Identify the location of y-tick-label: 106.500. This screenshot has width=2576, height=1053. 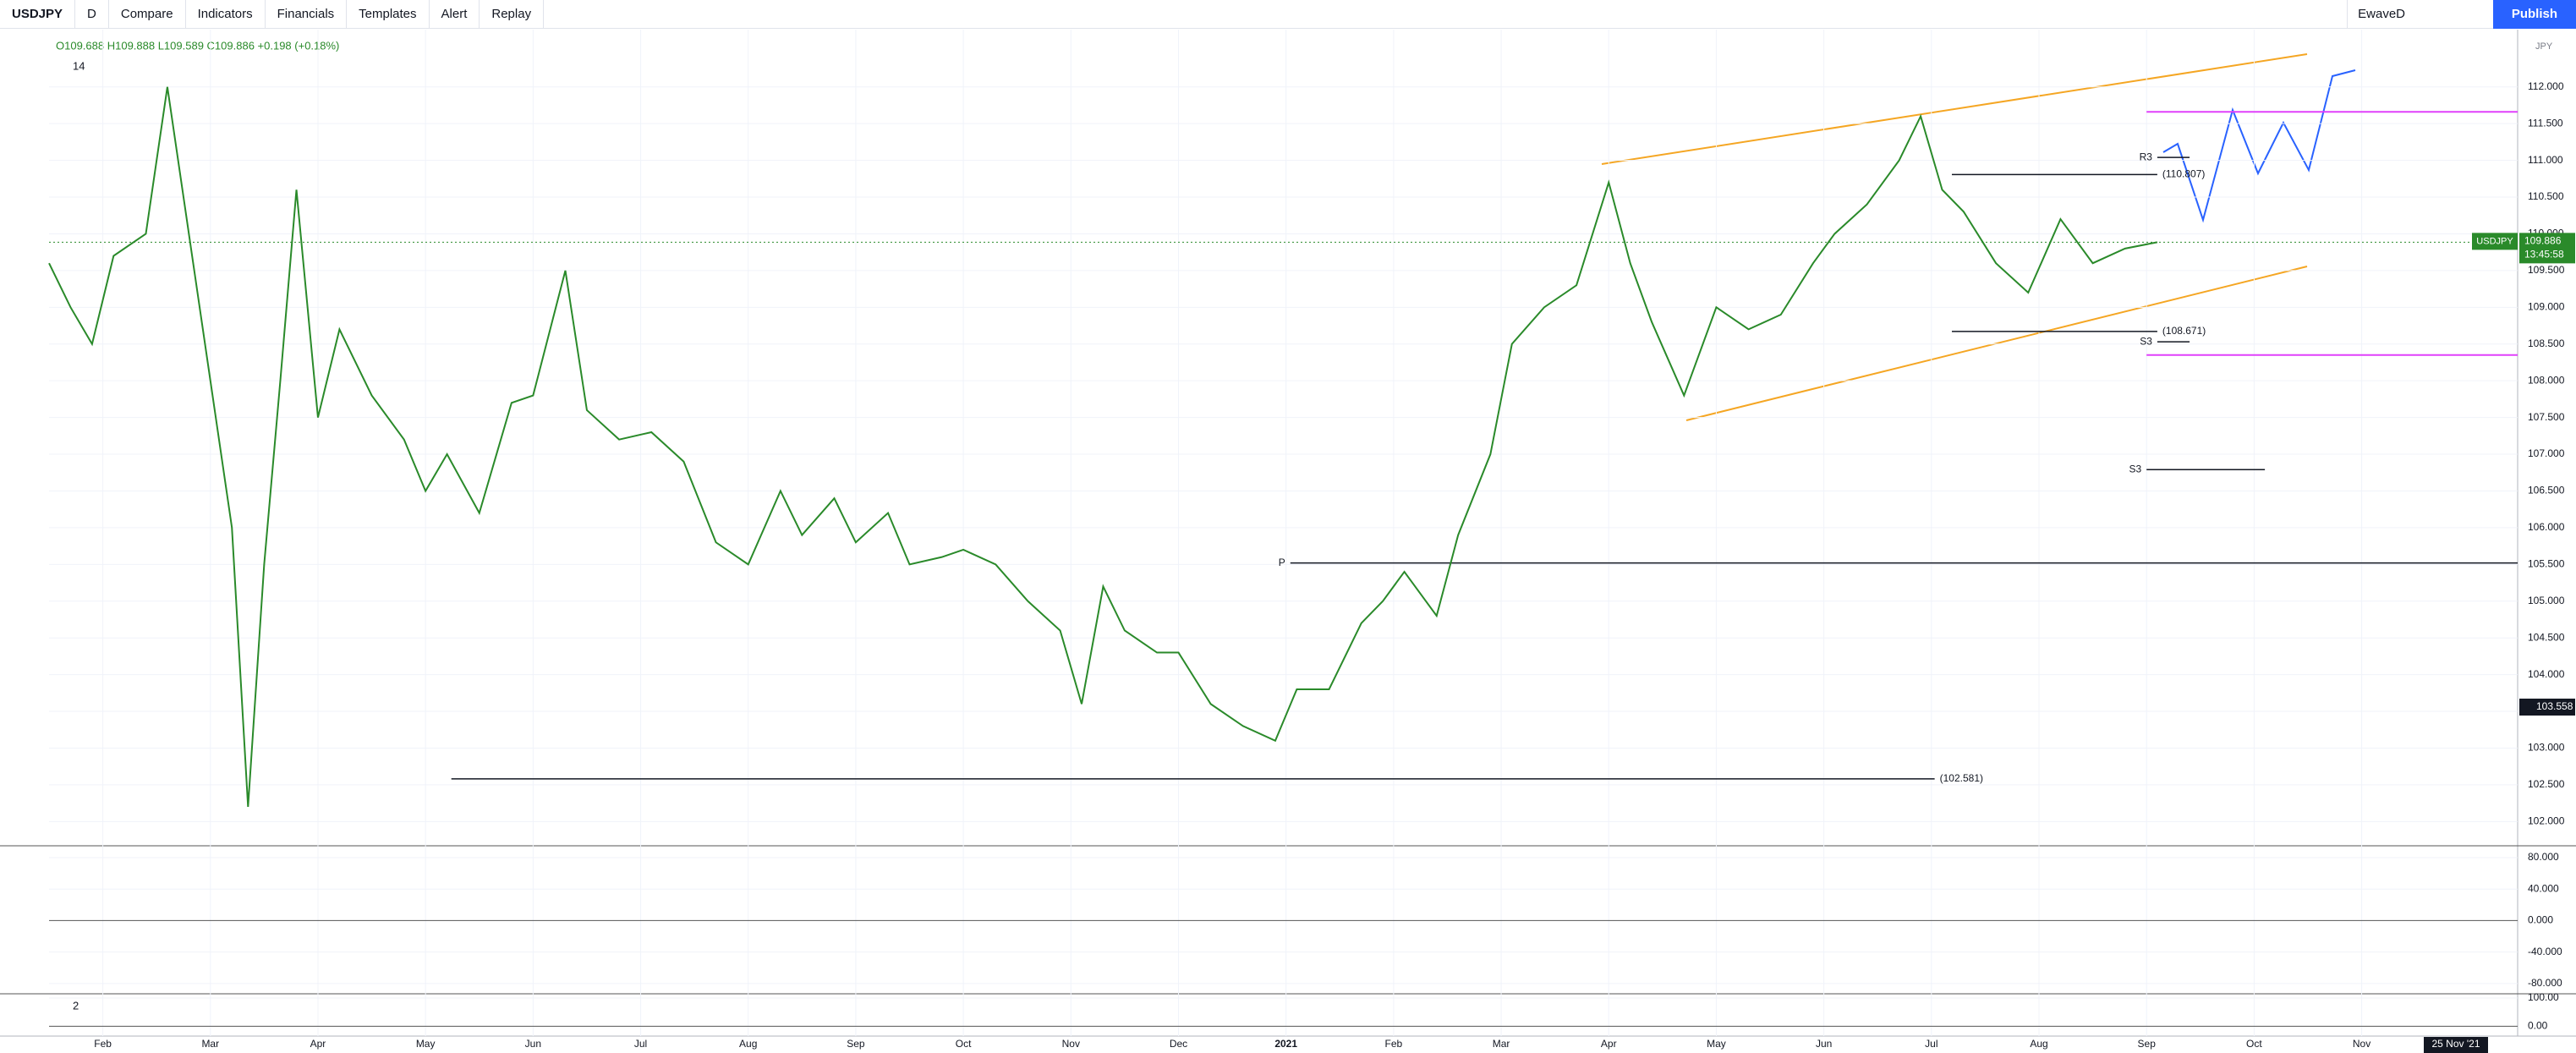
(2546, 490).